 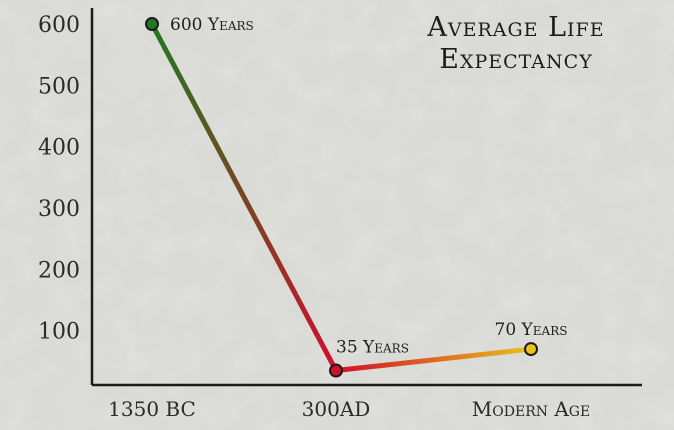 What do you see at coordinates (59, 270) in the screenshot?
I see `y-tick-label: 200` at bounding box center [59, 270].